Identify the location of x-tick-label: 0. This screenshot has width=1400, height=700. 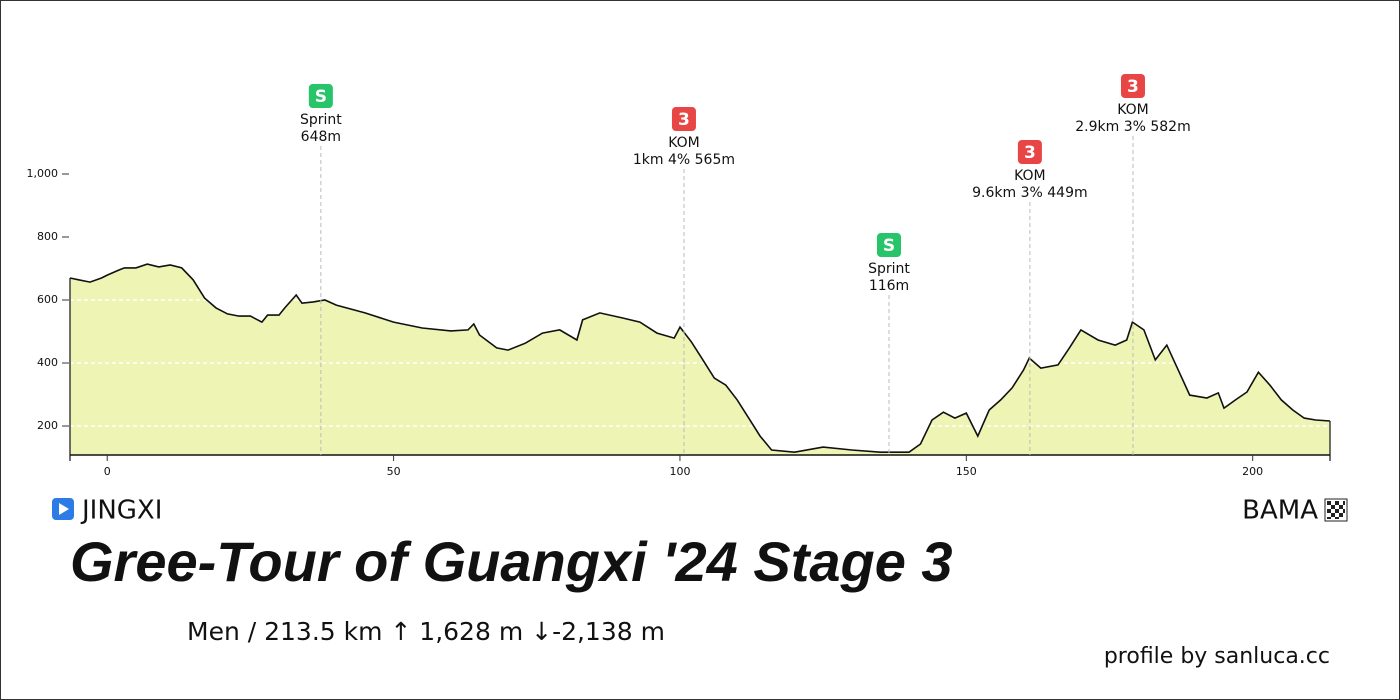
(107, 471).